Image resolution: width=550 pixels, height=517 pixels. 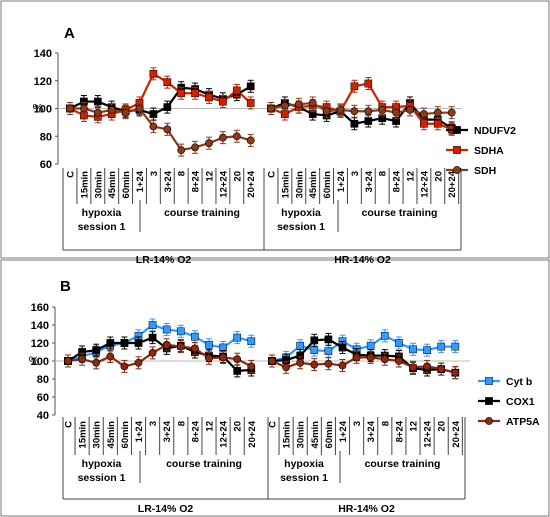 What do you see at coordinates (40, 308) in the screenshot?
I see `y-tick-label: 160` at bounding box center [40, 308].